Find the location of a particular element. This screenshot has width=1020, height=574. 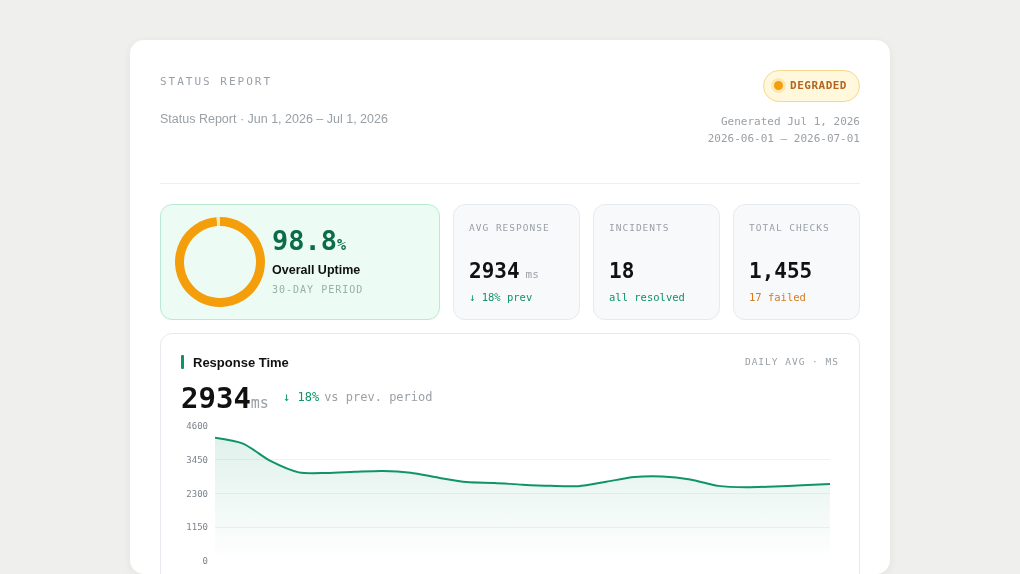

text: DEGRADED is located at coordinates (811, 86).